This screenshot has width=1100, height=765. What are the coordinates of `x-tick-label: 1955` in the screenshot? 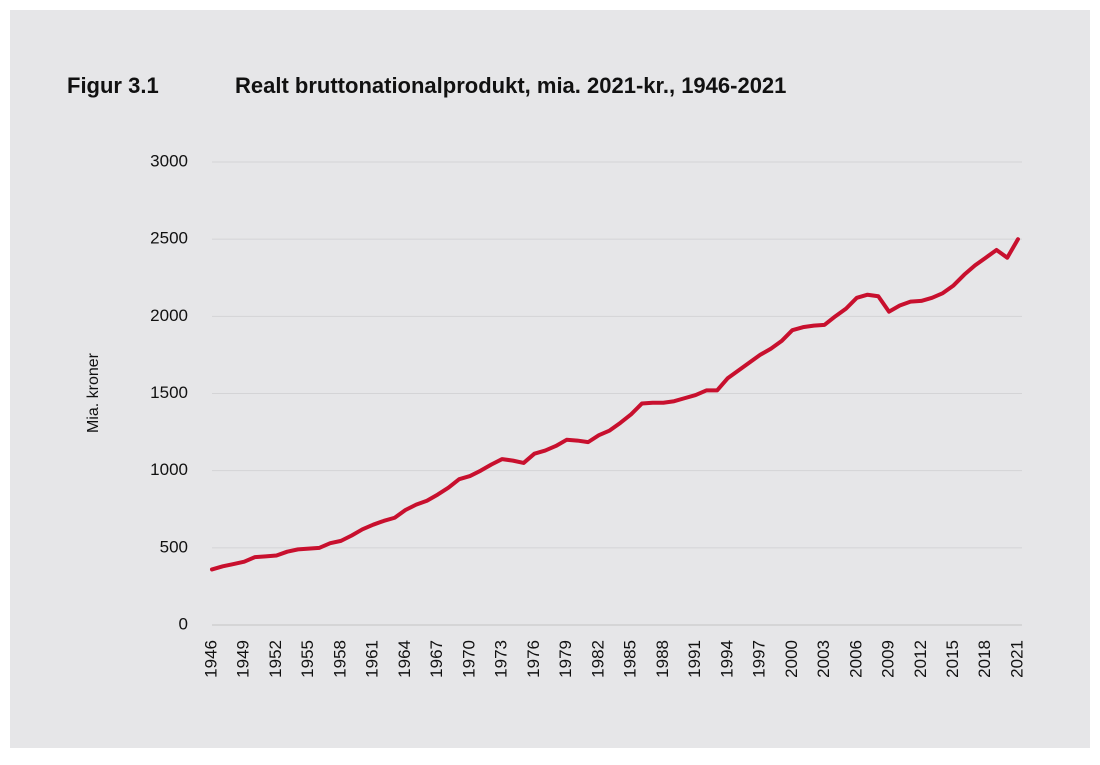 It's located at (307, 659).